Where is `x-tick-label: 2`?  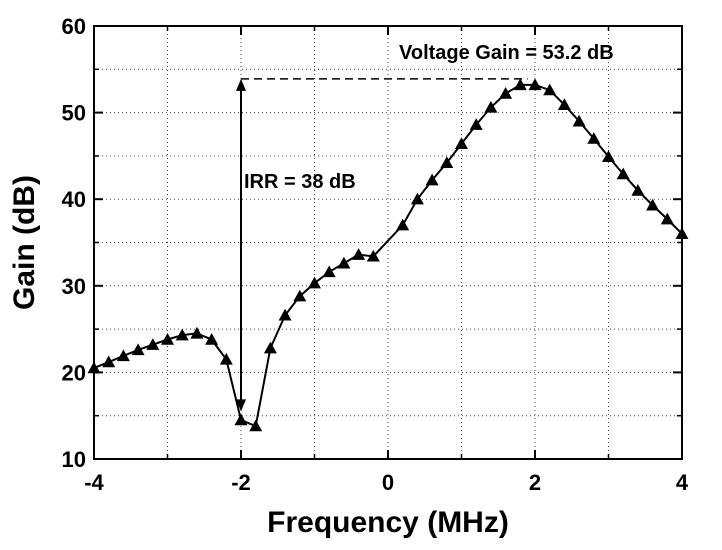
x-tick-label: 2 is located at coordinates (535, 482).